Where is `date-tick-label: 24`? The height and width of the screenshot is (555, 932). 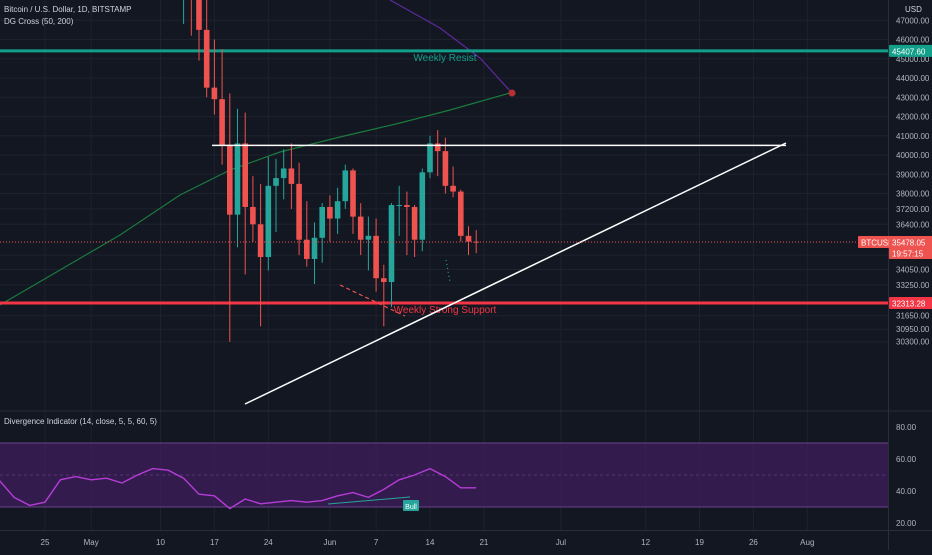 date-tick-label: 24 is located at coordinates (268, 542).